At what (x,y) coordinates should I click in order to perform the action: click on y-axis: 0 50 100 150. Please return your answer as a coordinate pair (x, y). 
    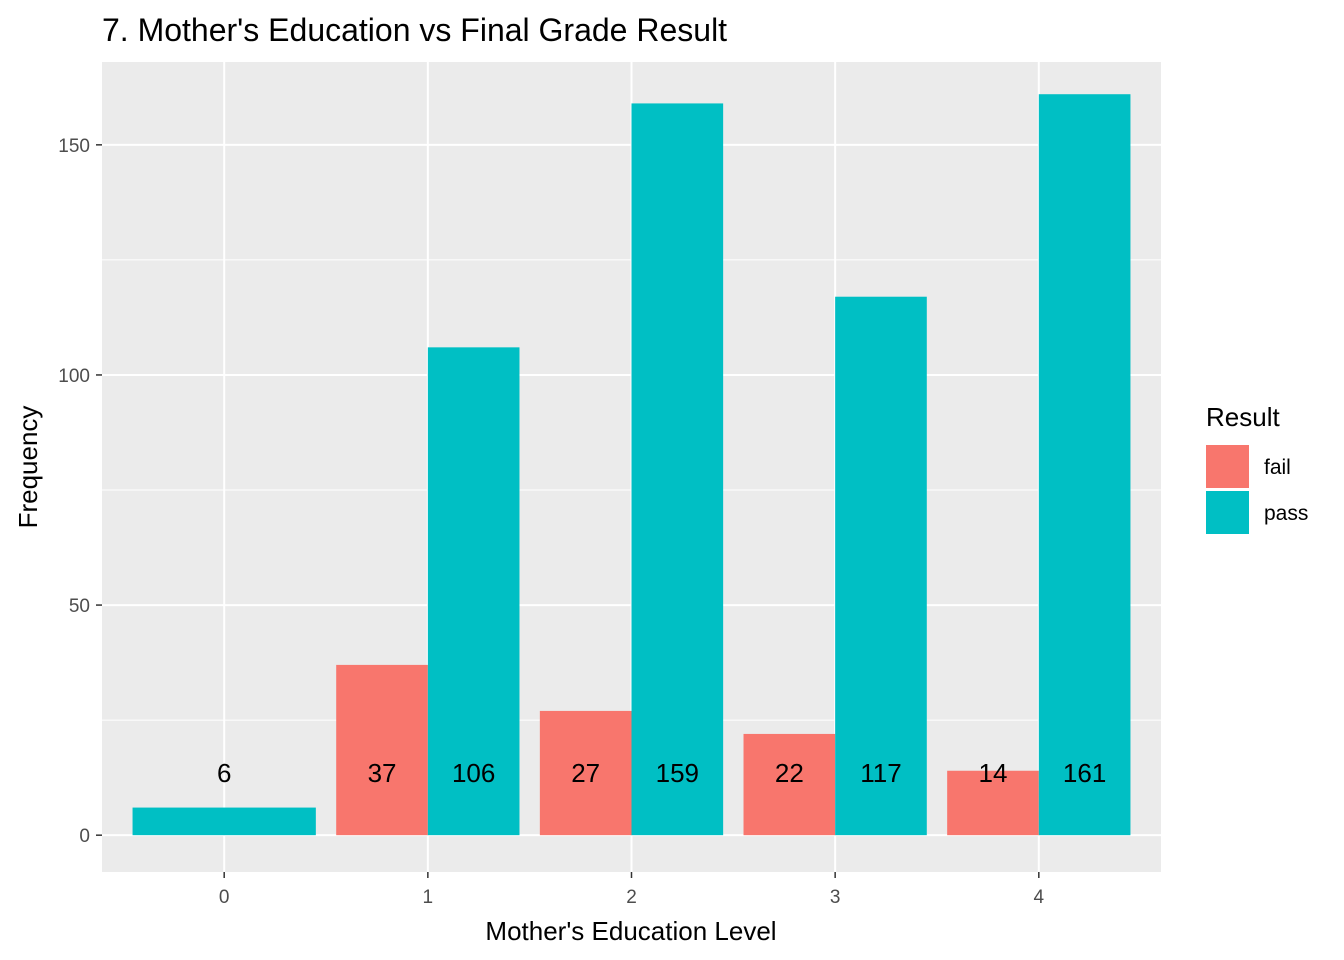
    Looking at the image, I should click on (80, 491).